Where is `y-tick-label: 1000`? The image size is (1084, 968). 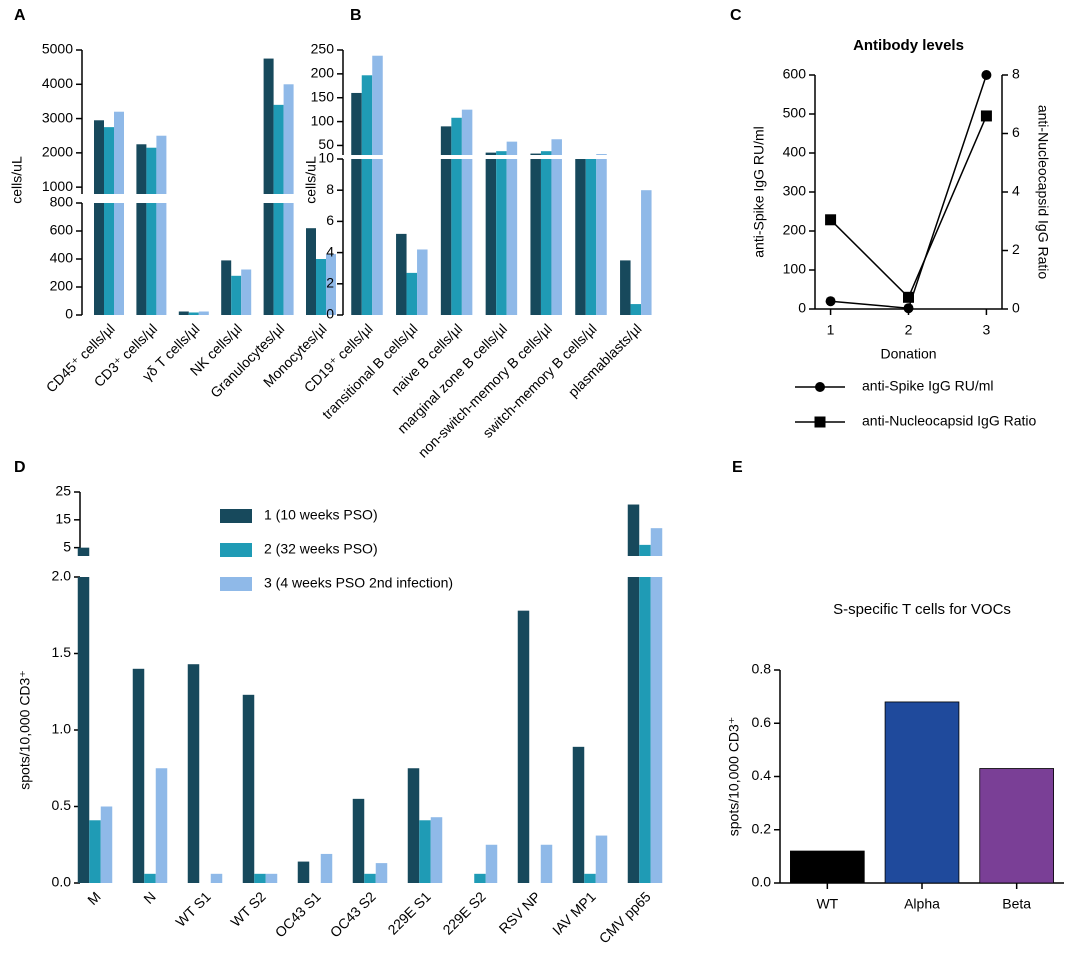 y-tick-label: 1000 is located at coordinates (57, 186).